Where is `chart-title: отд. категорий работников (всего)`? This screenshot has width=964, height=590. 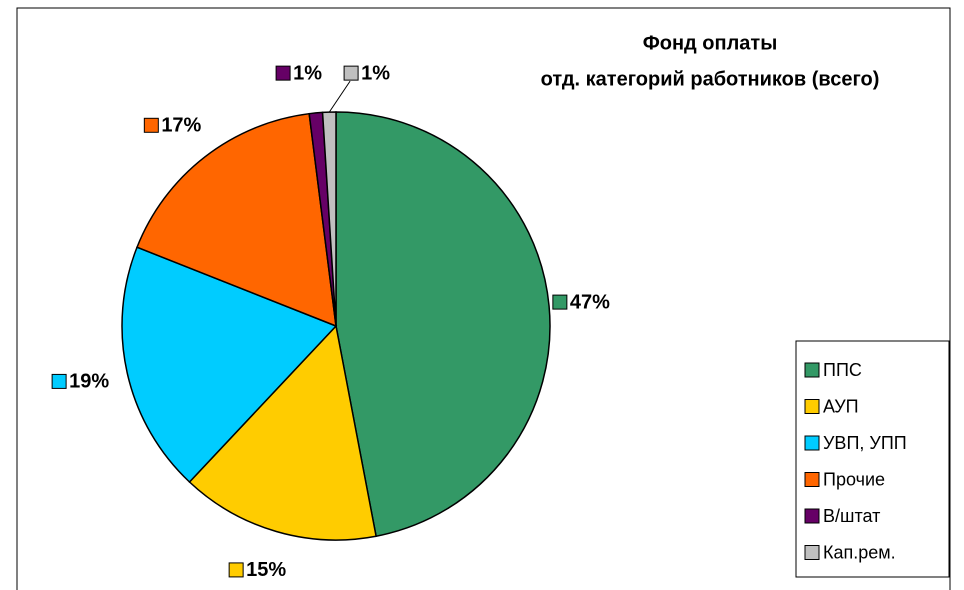 chart-title: отд. категорий работников (всего) is located at coordinates (710, 79).